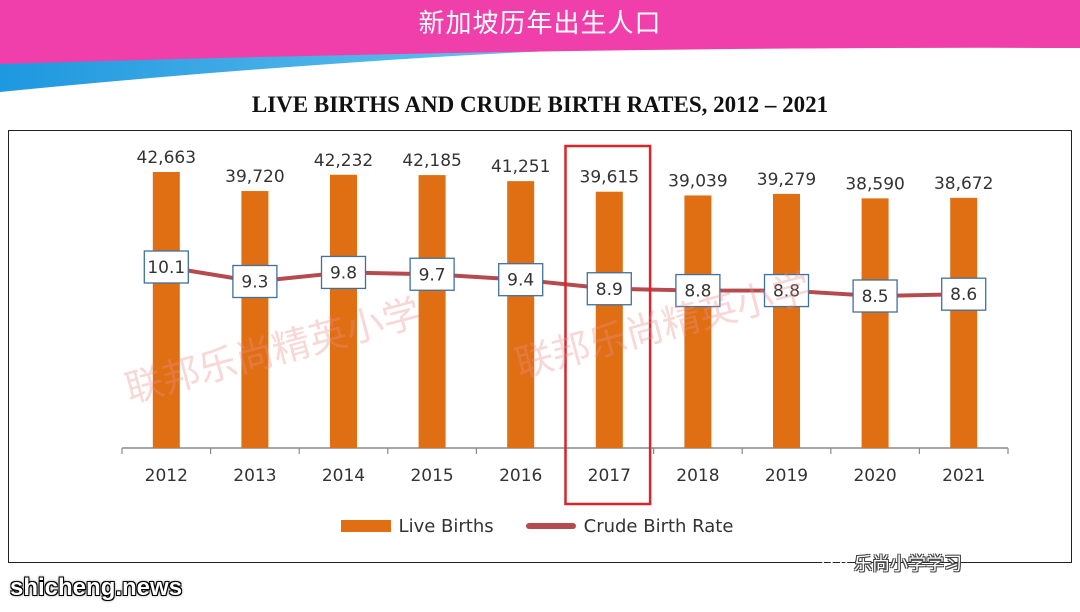  Describe the element at coordinates (908, 564) in the screenshot. I see `account-name: 乐尚小学学习` at that location.